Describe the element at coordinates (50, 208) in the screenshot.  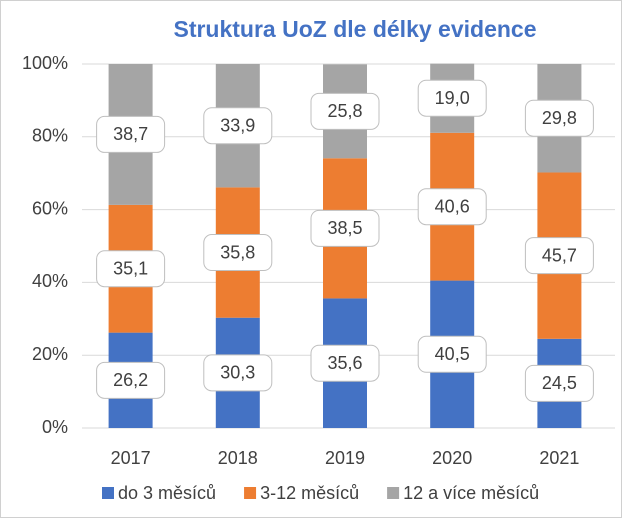
I see `y-tick-label: 60%` at that location.